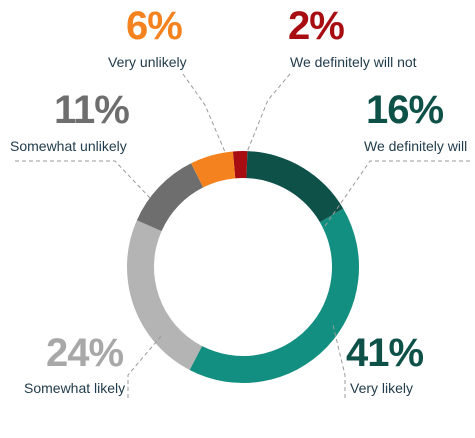 This screenshot has width=475, height=438. What do you see at coordinates (353, 62) in the screenshot?
I see `slice-name-label-we-definitely-will-not: We definitely will not` at bounding box center [353, 62].